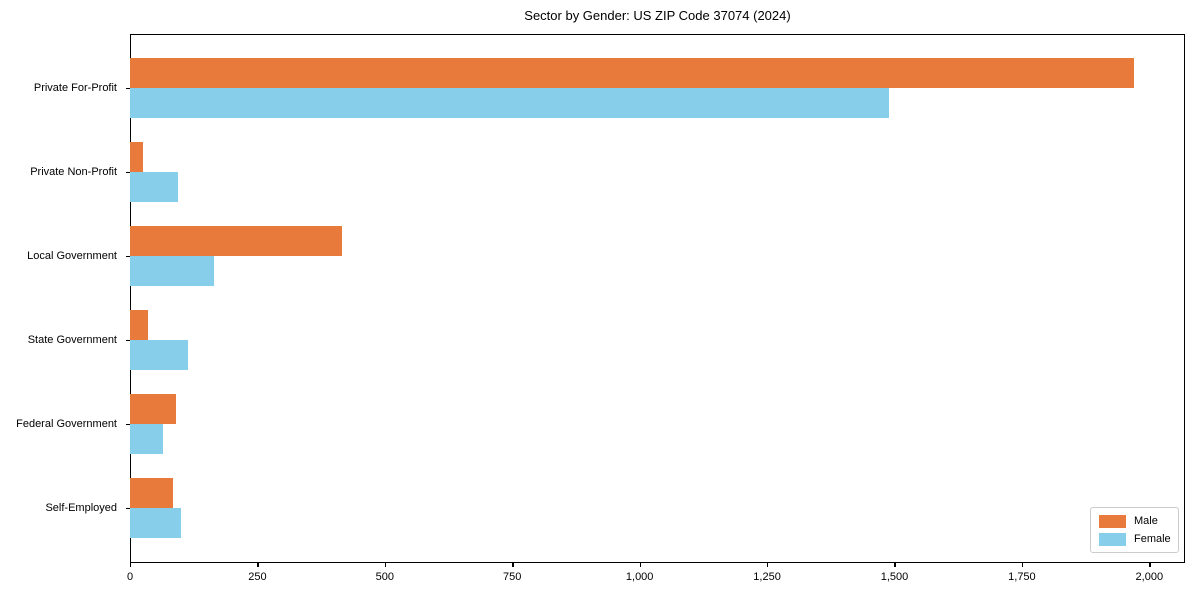 This screenshot has height=600, width=1200. I want to click on ytick-label-private-for-profit: Private For-Profit, so click(75, 88).